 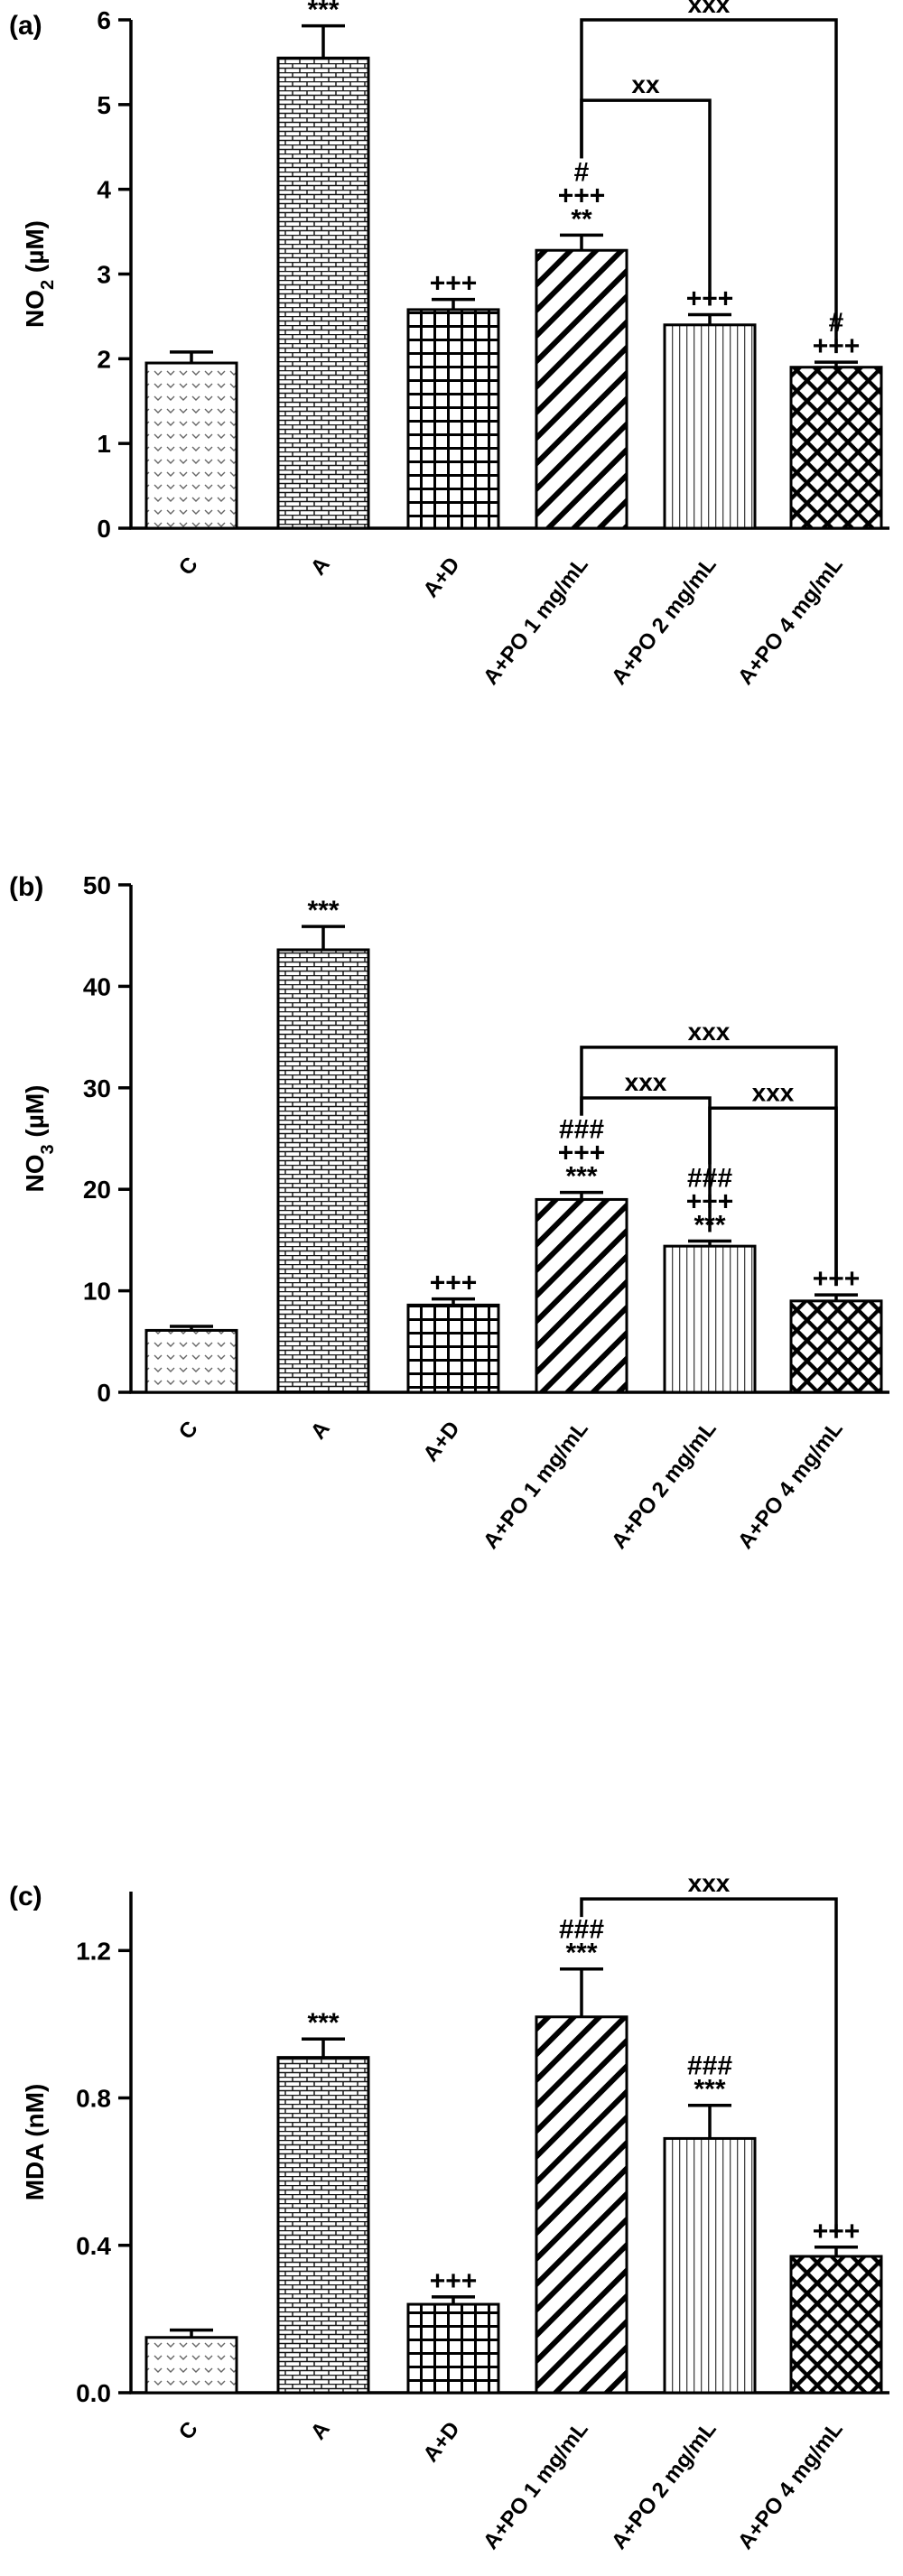 I want to click on y-axis-title: MDA (nM), so click(x=35, y=2142).